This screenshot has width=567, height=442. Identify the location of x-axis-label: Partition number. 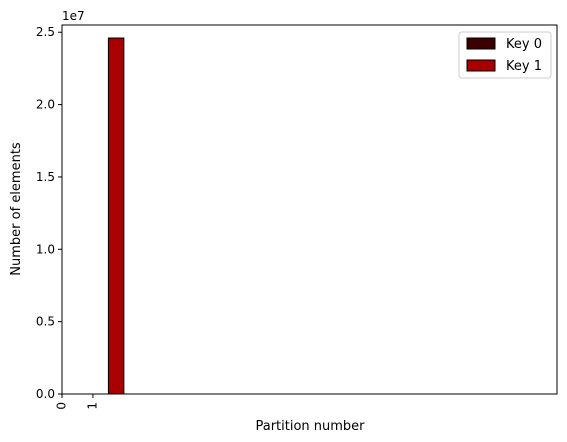
(310, 426).